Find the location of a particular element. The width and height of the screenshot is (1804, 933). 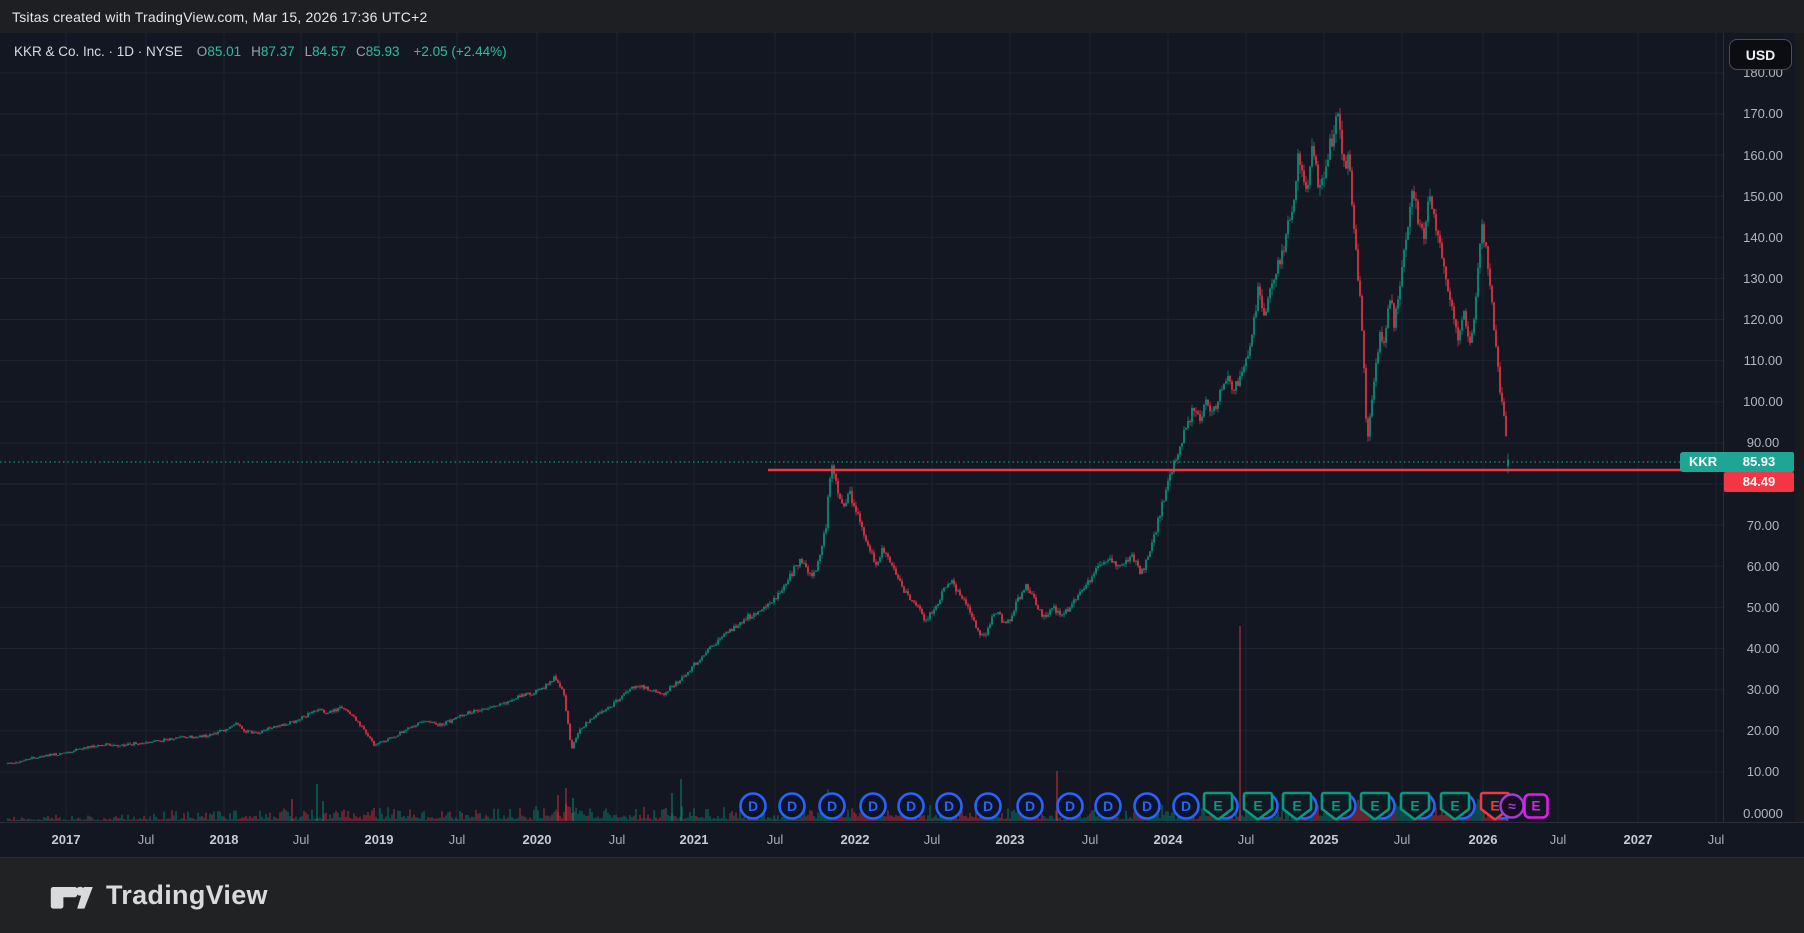

price-tick-label: 90.00 is located at coordinates (1763, 443).